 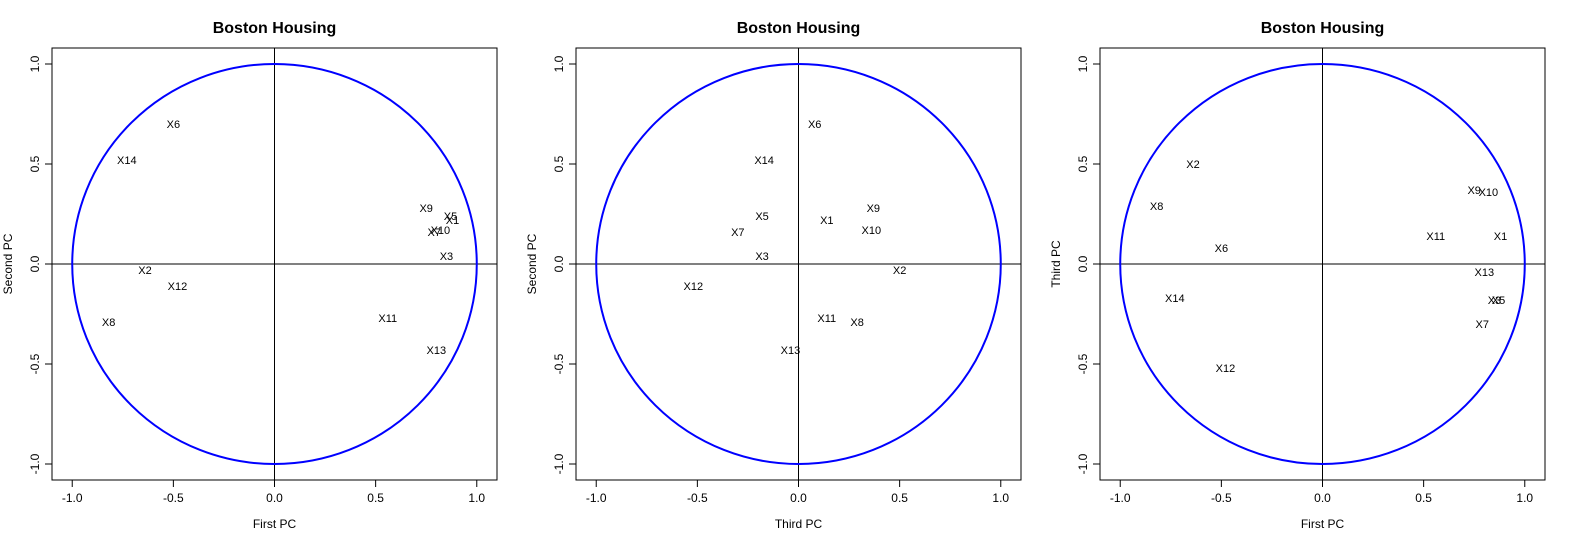 I want to click on y-axis-label: Third PC, so click(x=1056, y=264).